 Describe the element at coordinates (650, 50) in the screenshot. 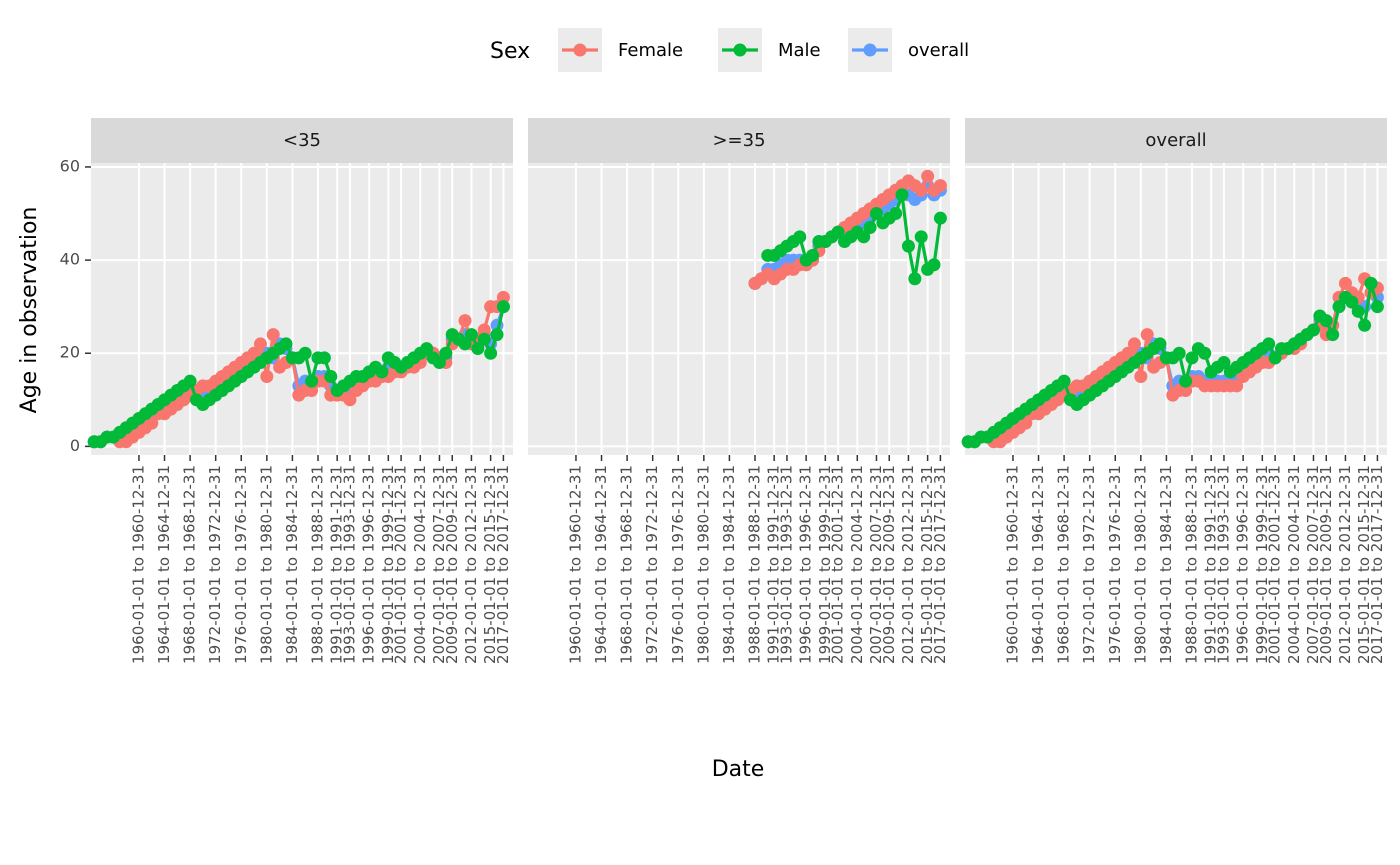

I see `legend-label: Female` at that location.